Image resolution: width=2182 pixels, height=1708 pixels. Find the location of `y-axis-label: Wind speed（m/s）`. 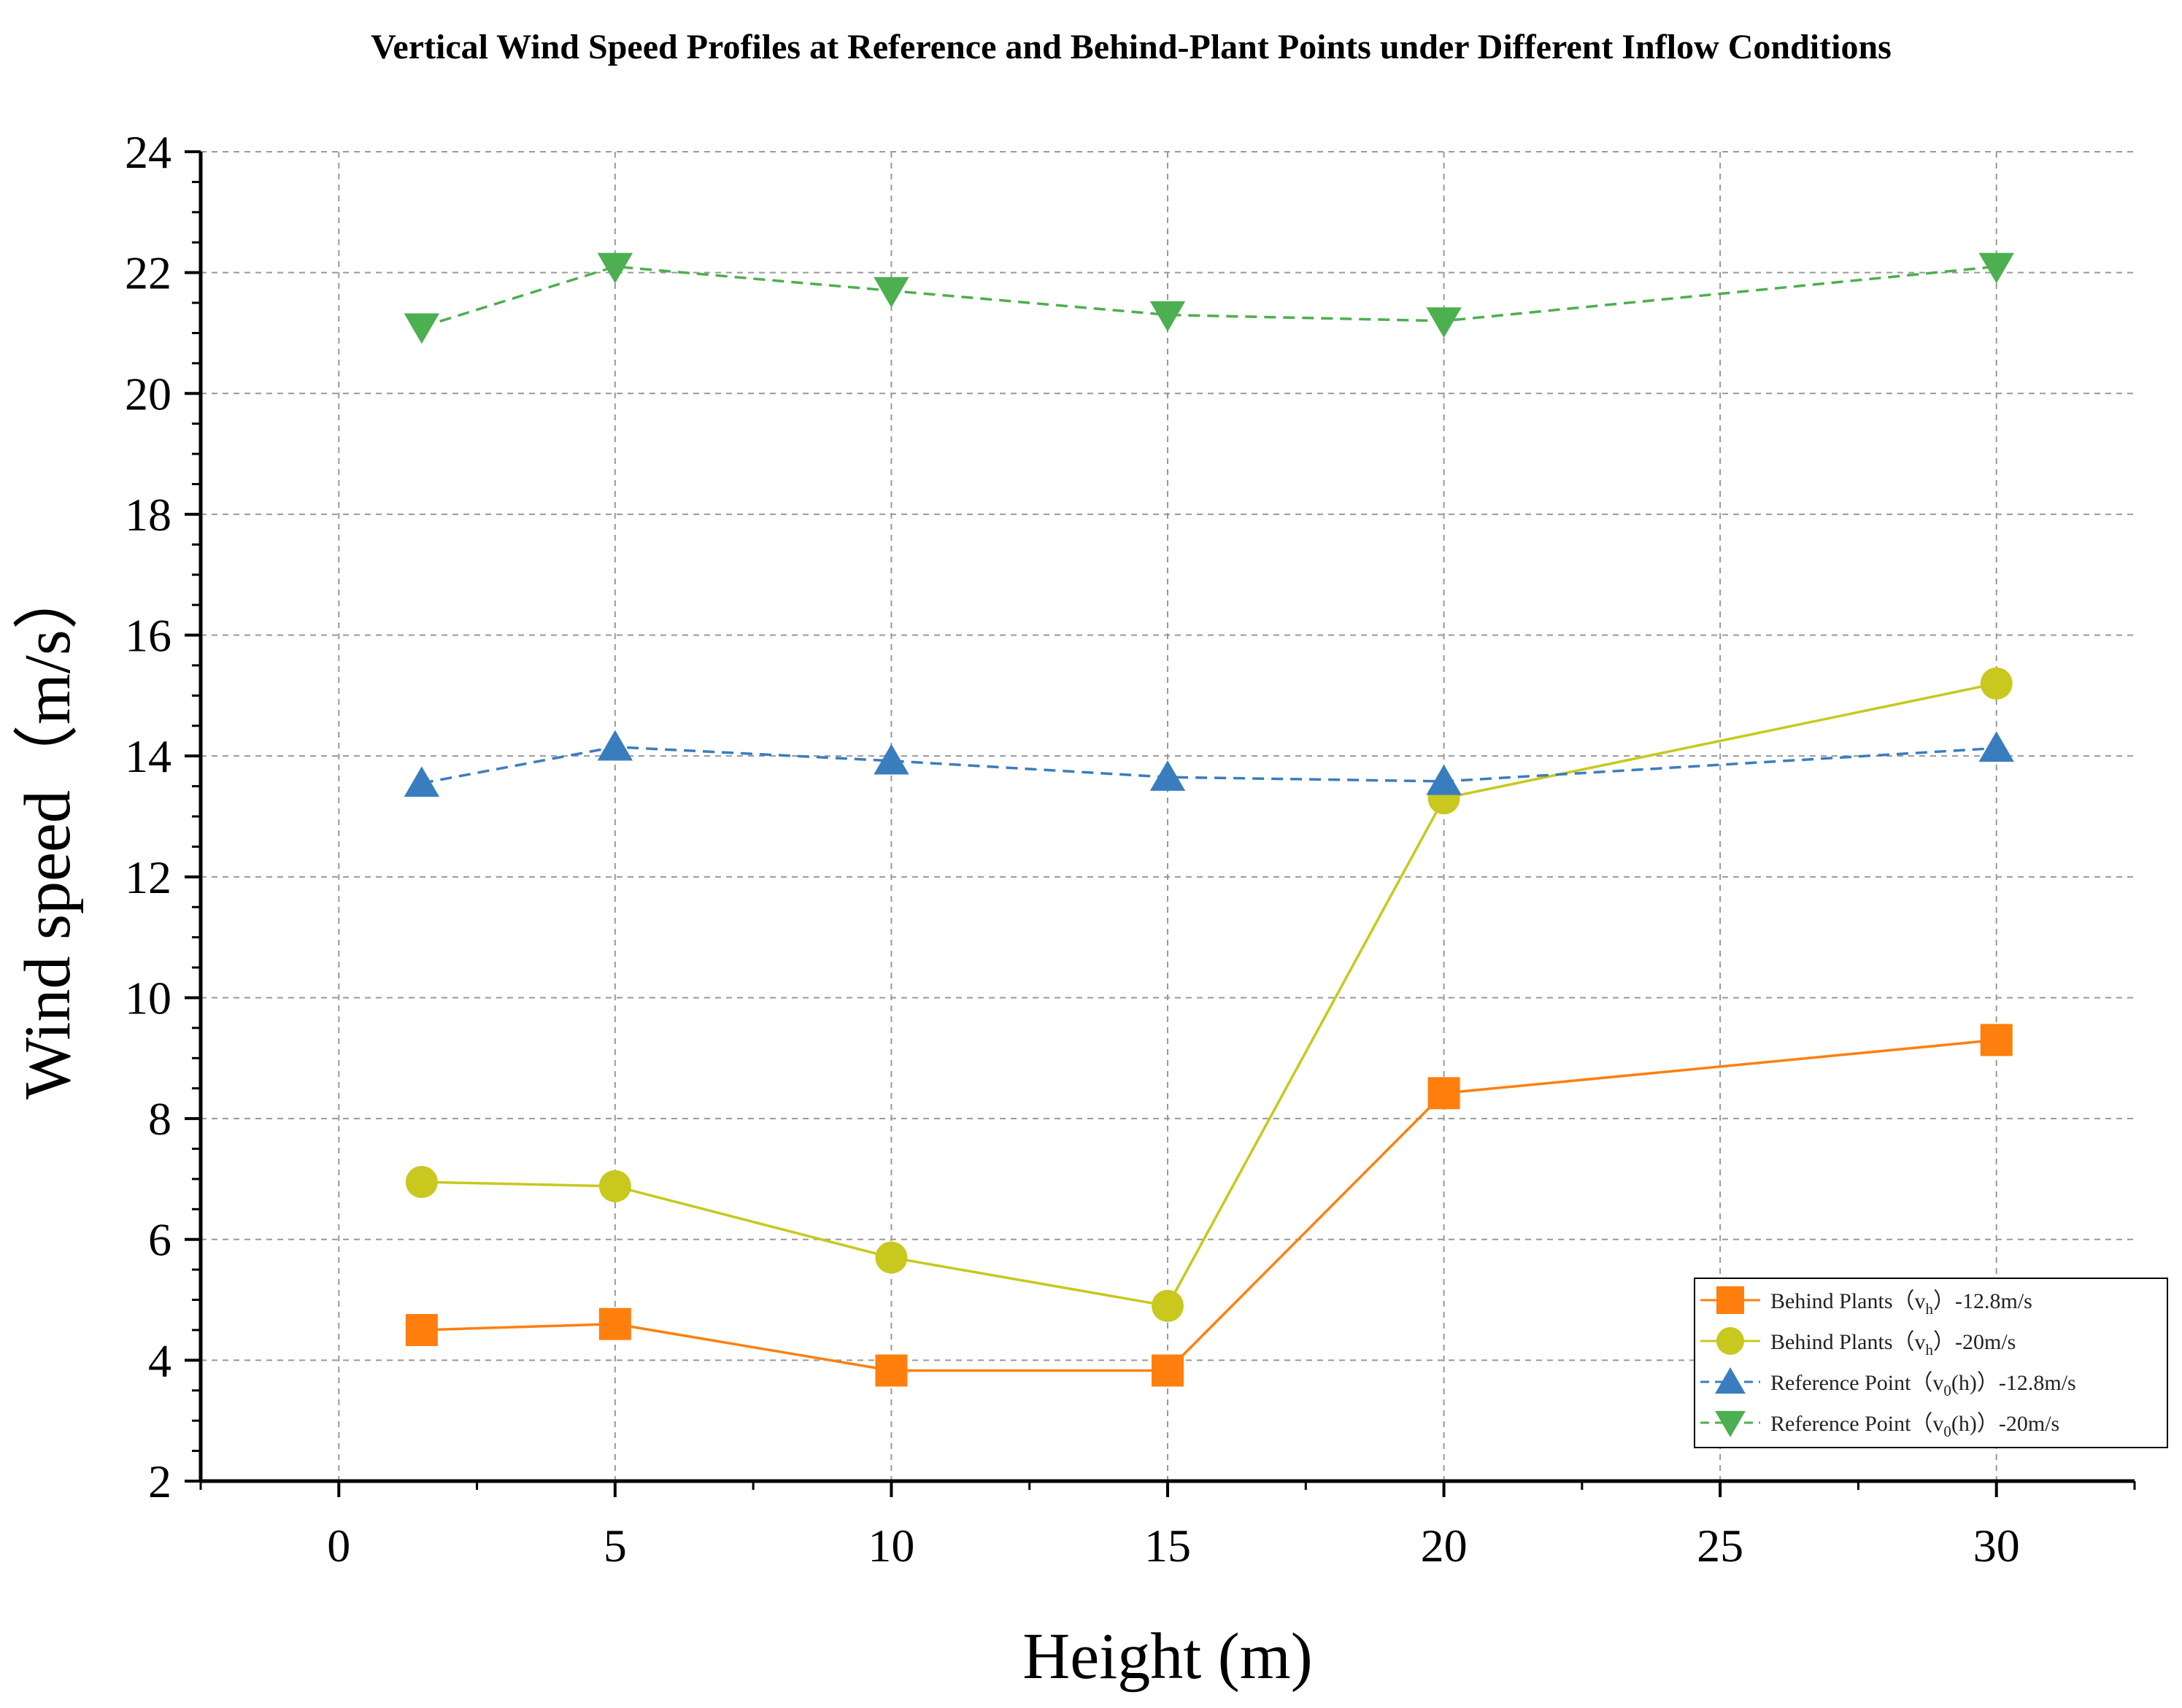

y-axis-label: Wind speed（m/s） is located at coordinates (48, 832).